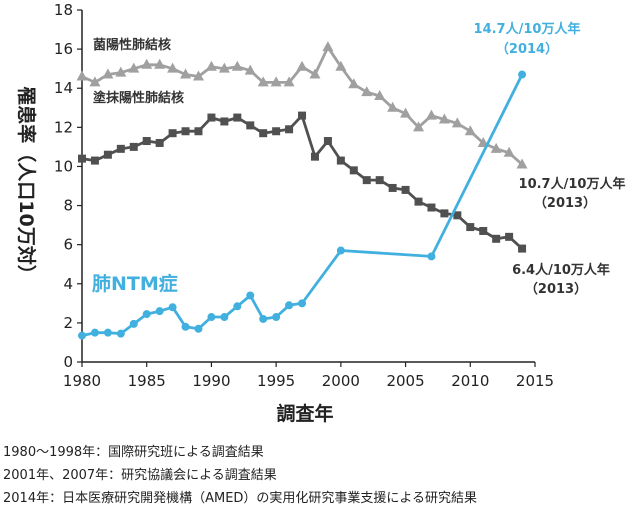 The image size is (640, 515). What do you see at coordinates (304, 413) in the screenshot?
I see `x-axis-title: 調査年` at bounding box center [304, 413].